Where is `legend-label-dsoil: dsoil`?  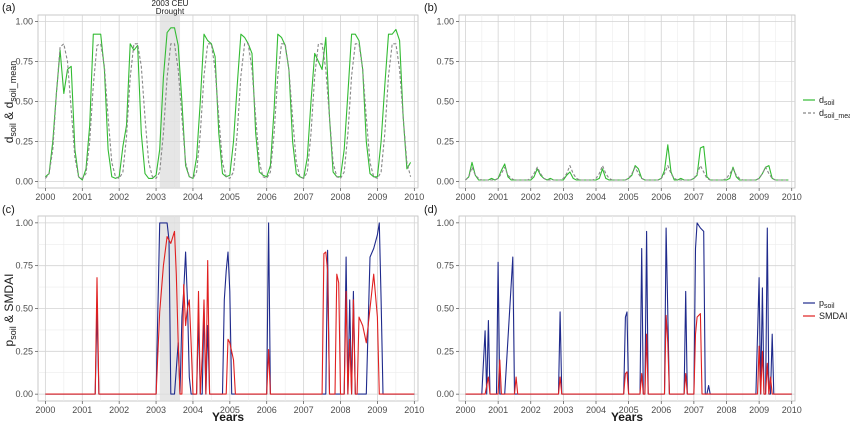
legend-label-dsoil: dsoil is located at coordinates (827, 101).